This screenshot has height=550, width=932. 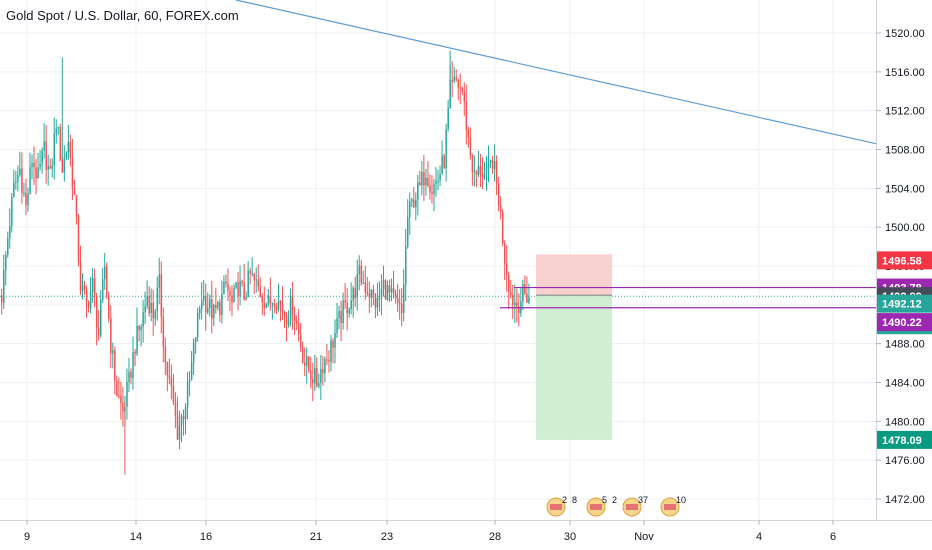 What do you see at coordinates (905, 189) in the screenshot?
I see `price-tick-label: 1504.00` at bounding box center [905, 189].